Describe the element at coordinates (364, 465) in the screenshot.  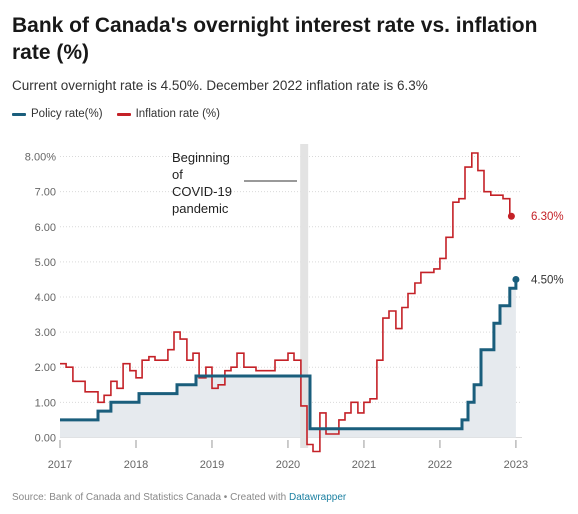
I see `x-tick-label: 2021` at that location.